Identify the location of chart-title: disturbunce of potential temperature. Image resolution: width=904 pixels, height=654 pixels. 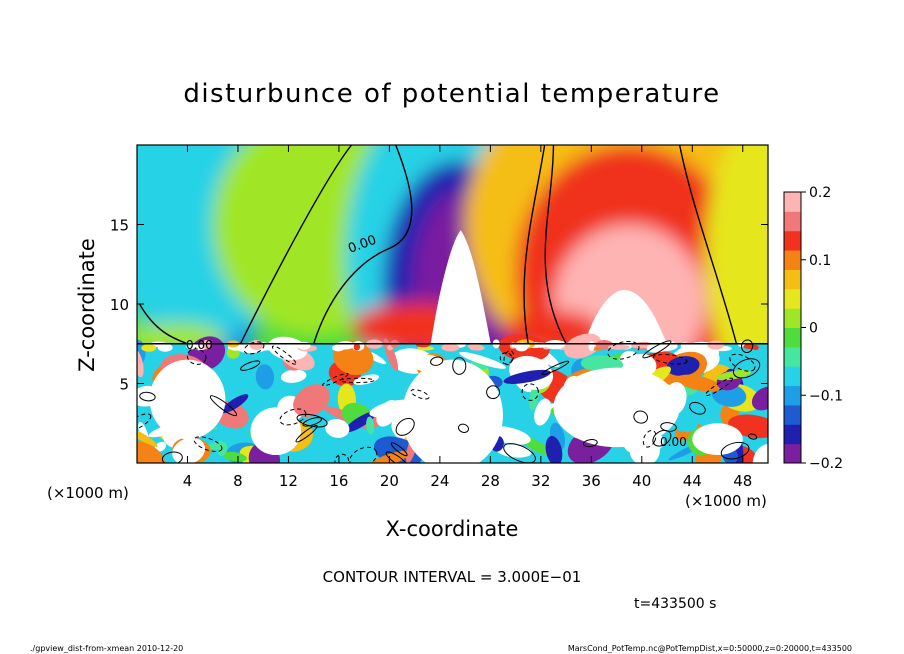
(451, 94).